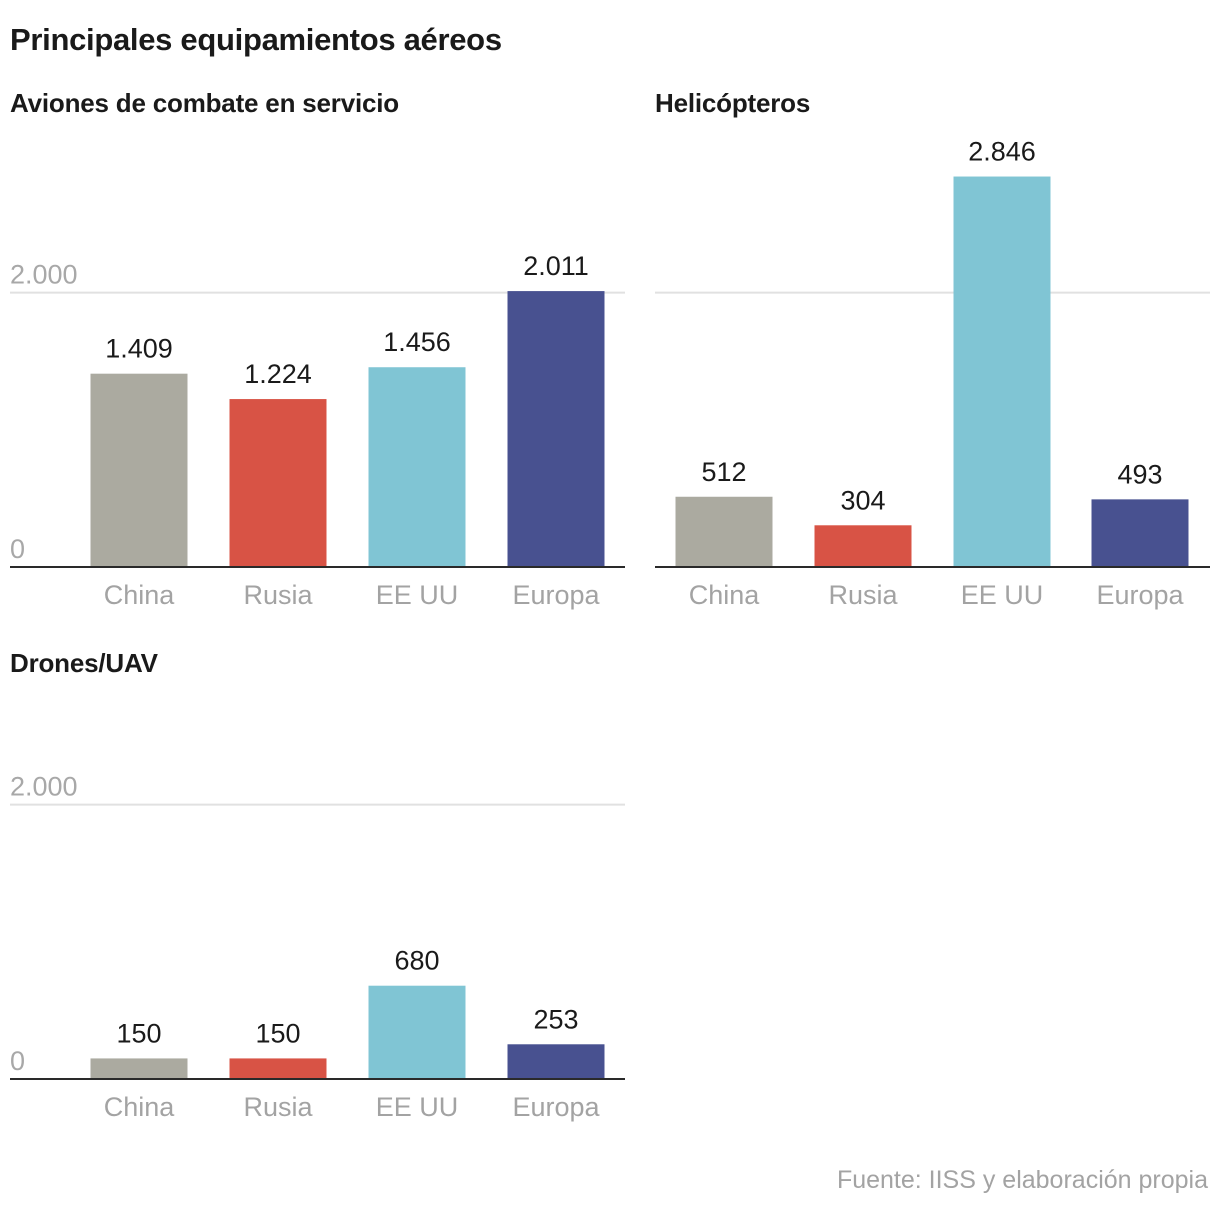 Image resolution: width=1220 pixels, height=1212 pixels. I want to click on helicopteros-category-label: Europa, so click(1140, 595).